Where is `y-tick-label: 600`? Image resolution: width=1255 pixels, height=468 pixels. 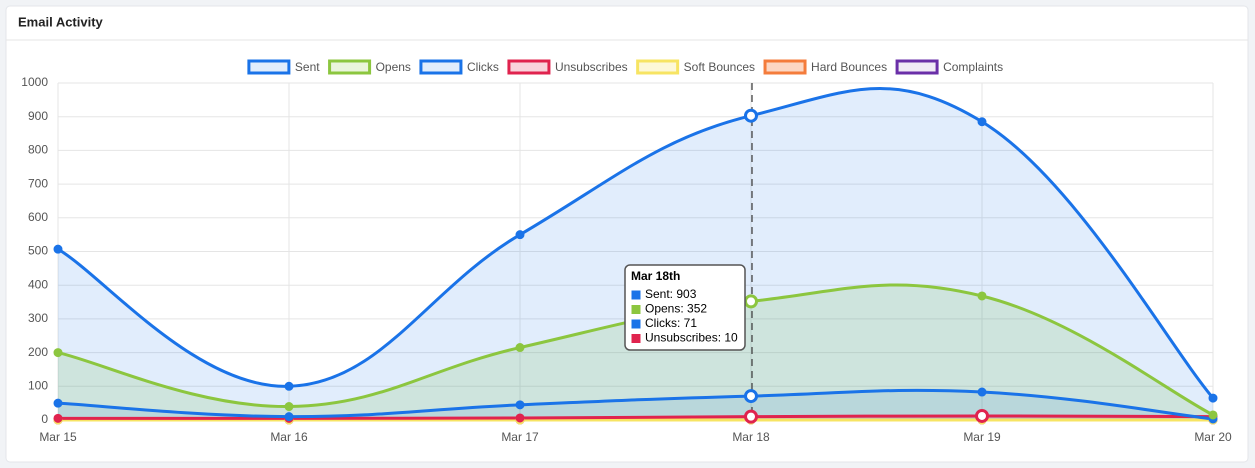
y-tick-label: 600 is located at coordinates (38, 217).